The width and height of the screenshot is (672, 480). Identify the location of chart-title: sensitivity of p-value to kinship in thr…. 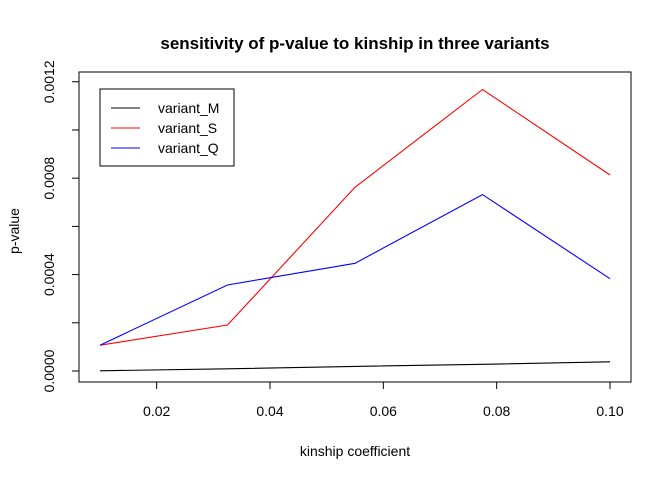
(354, 43).